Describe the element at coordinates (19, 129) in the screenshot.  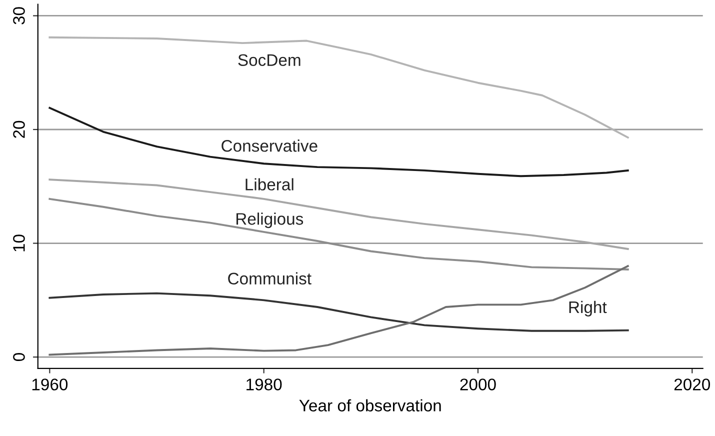
I see `y-tick-label: 20` at that location.